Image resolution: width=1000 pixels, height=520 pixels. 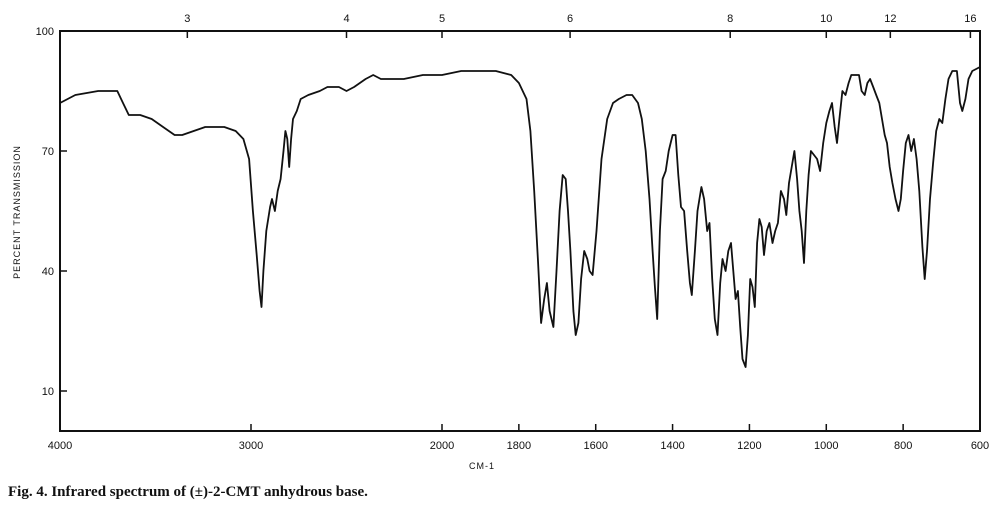 What do you see at coordinates (970, 19) in the screenshot?
I see `top-tick-label: 16` at bounding box center [970, 19].